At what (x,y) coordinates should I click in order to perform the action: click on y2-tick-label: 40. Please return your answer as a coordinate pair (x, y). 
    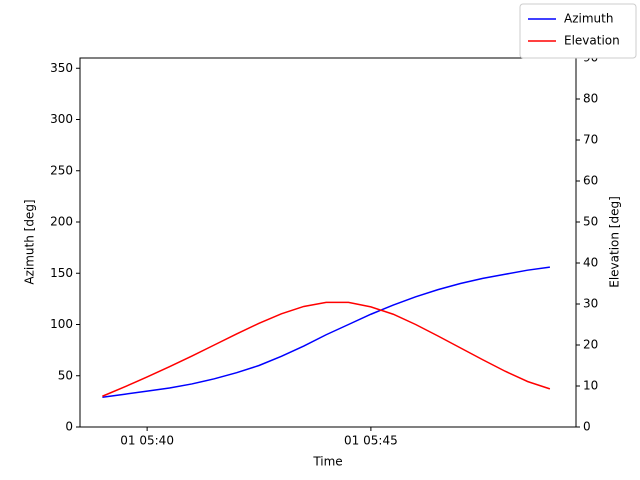
    Looking at the image, I should click on (590, 263).